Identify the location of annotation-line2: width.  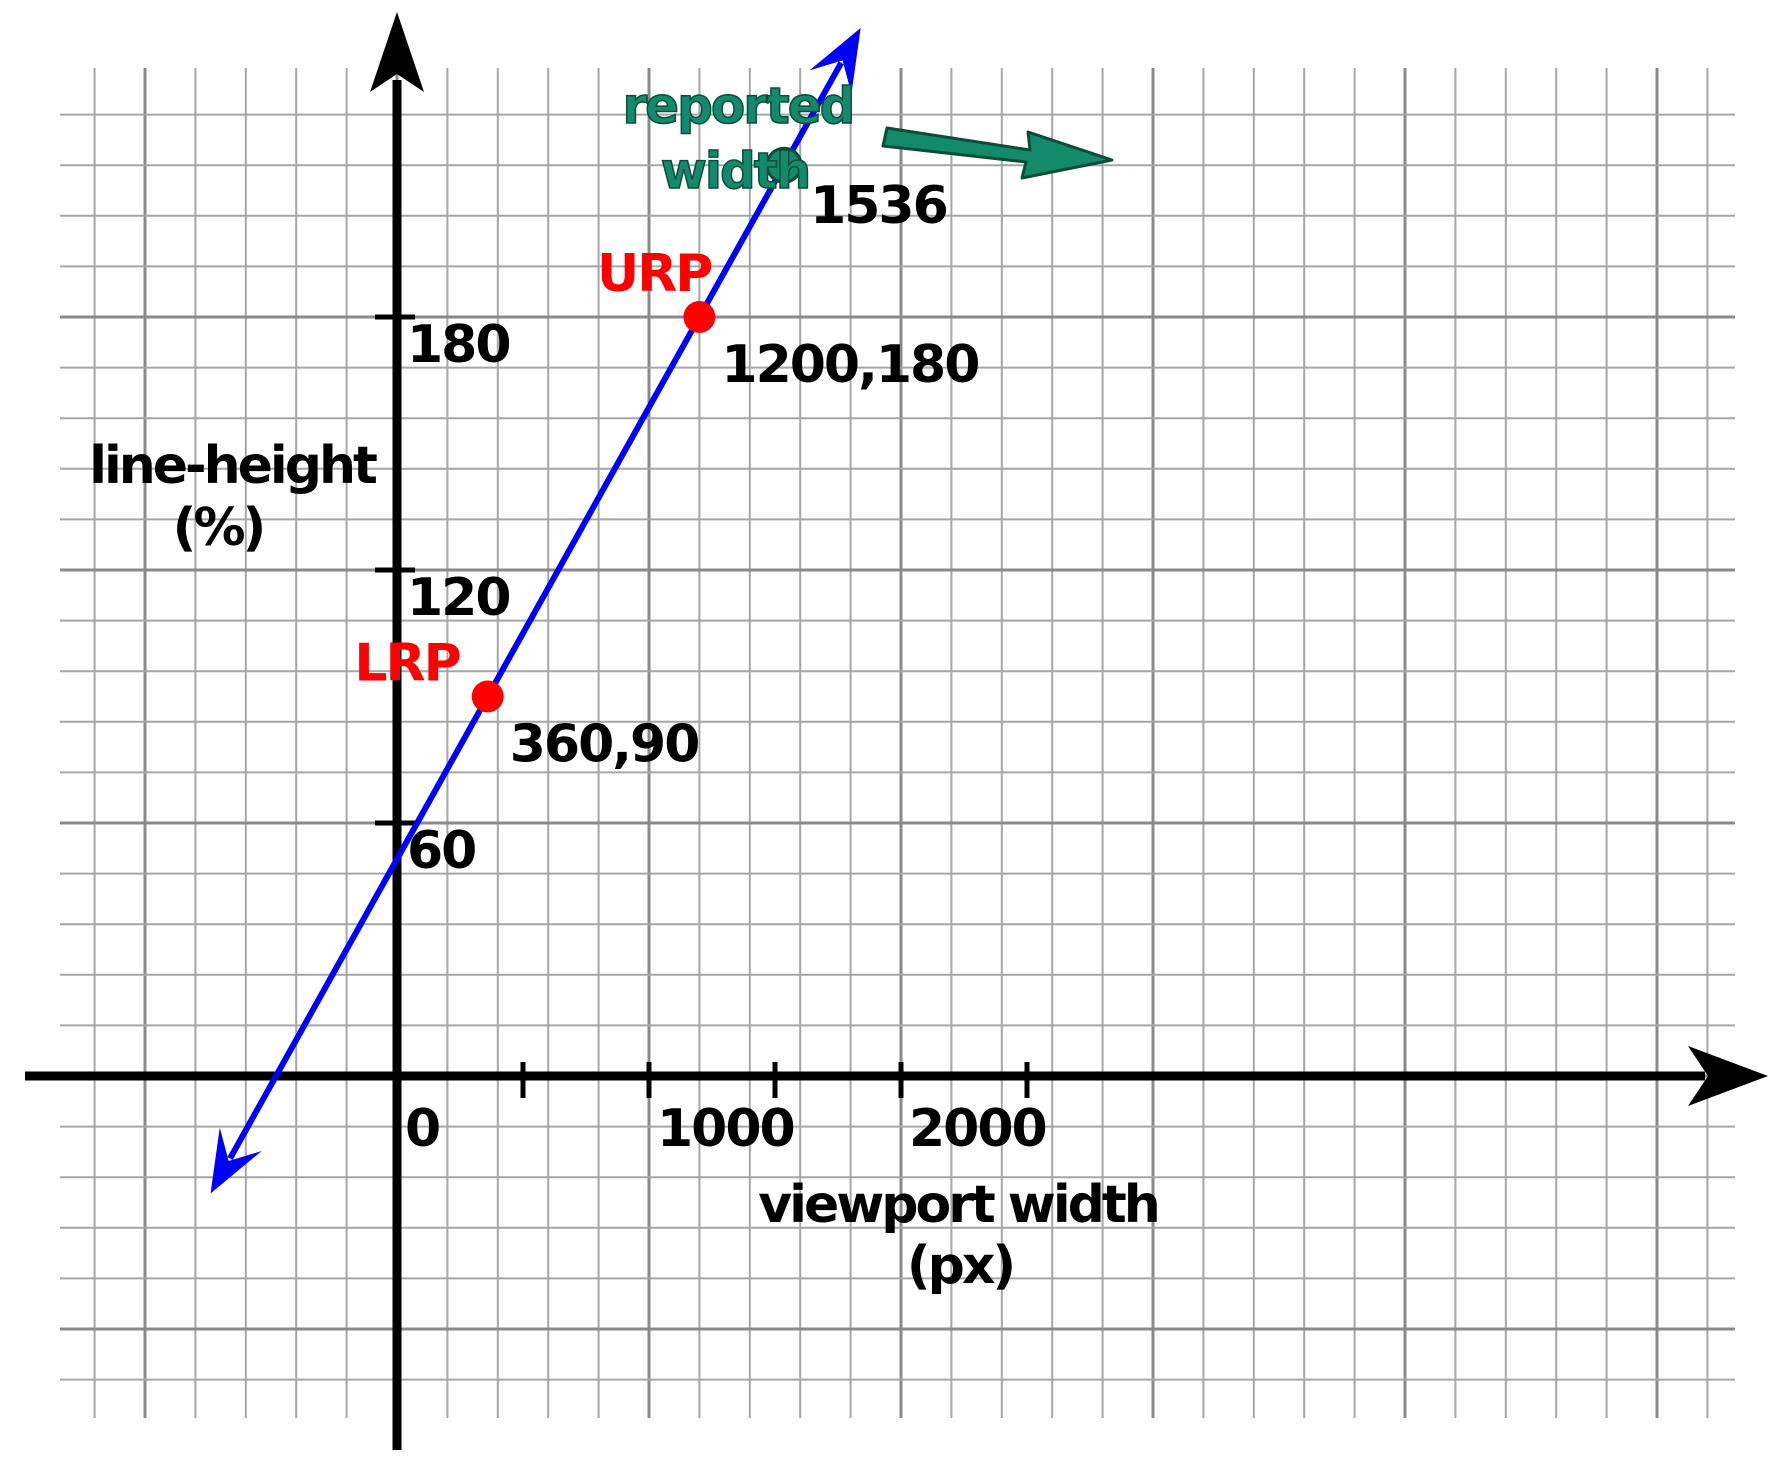
(735, 171).